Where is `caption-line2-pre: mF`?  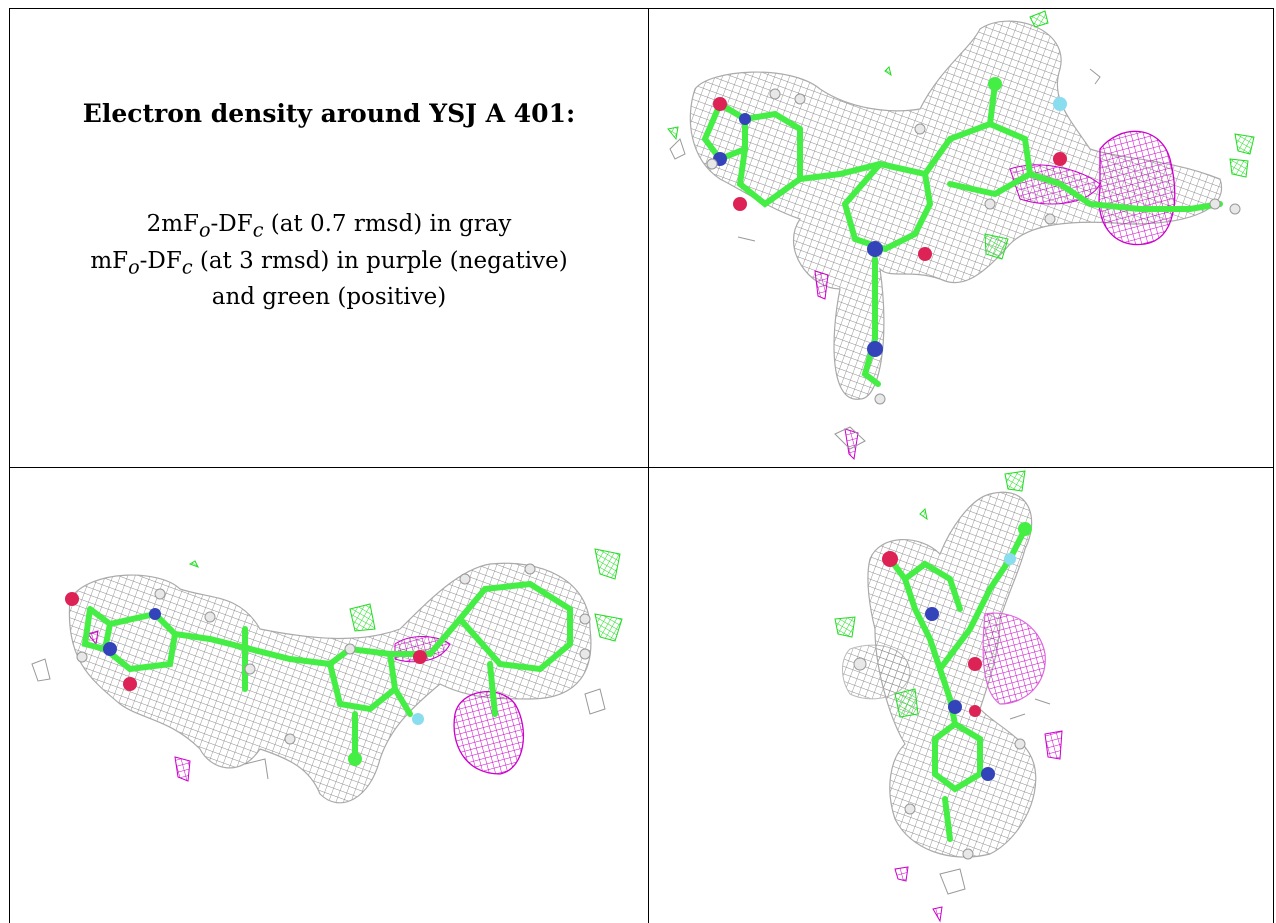
caption-line2-pre: mF is located at coordinates (109, 260).